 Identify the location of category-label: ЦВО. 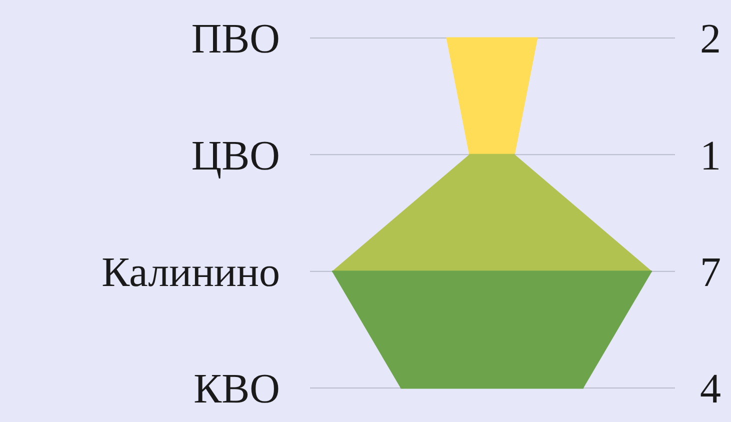
(235, 156).